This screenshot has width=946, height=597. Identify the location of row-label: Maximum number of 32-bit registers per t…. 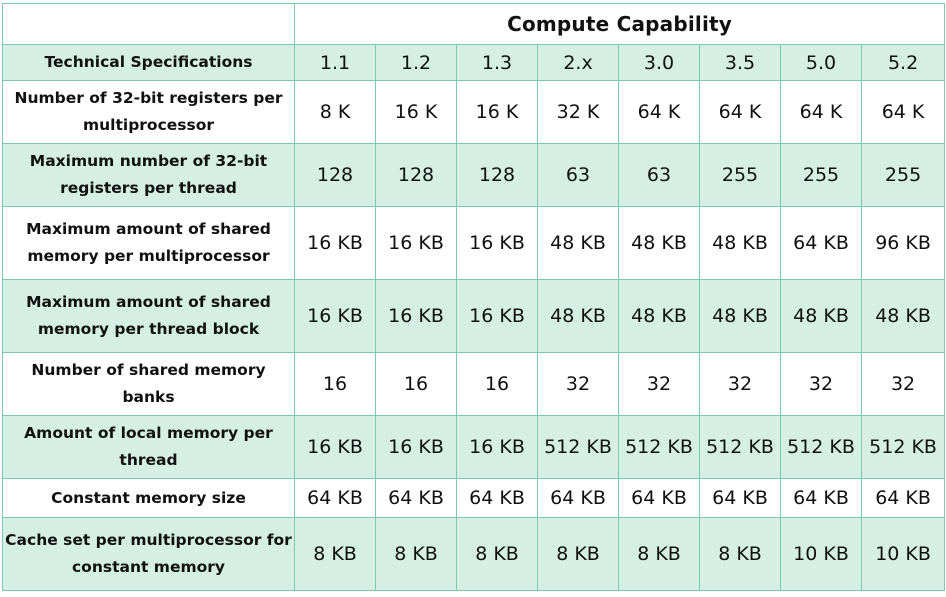
(148, 175).